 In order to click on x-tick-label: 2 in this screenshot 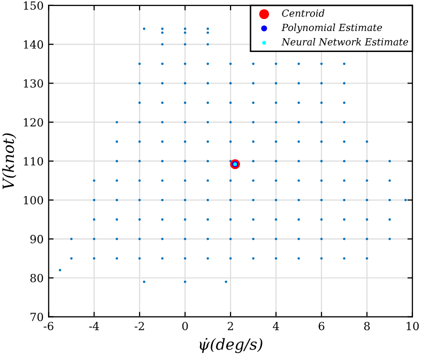, I will do `click(230, 326)`.